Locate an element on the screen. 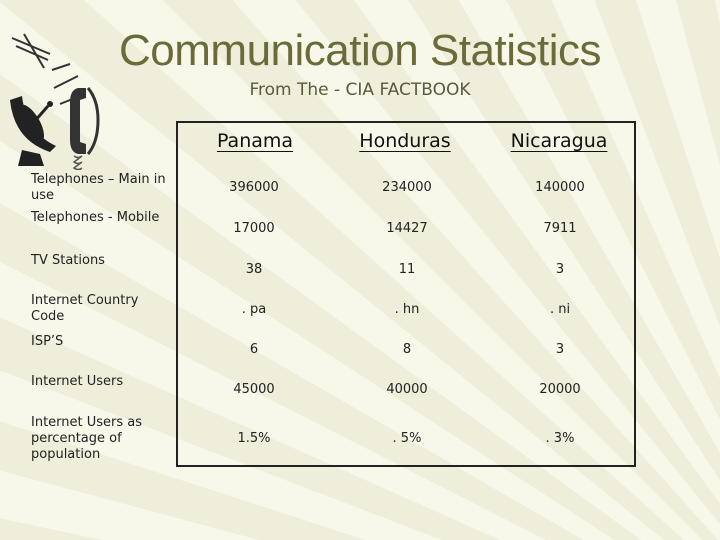 The height and width of the screenshot is (540, 720). table-cell: 20000 is located at coordinates (560, 389).